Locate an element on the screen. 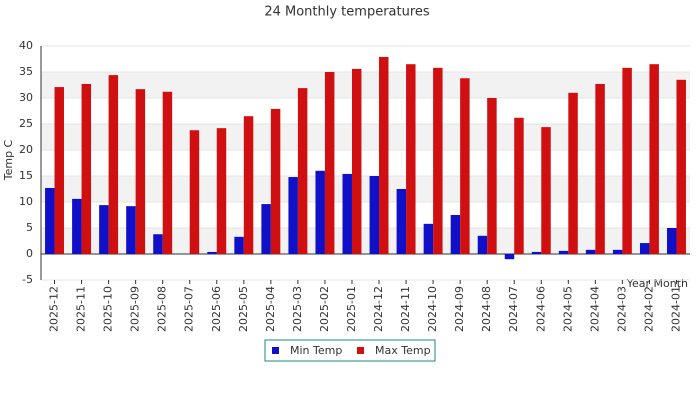 Image resolution: width=700 pixels, height=400 pixels. legend is located at coordinates (350, 350).